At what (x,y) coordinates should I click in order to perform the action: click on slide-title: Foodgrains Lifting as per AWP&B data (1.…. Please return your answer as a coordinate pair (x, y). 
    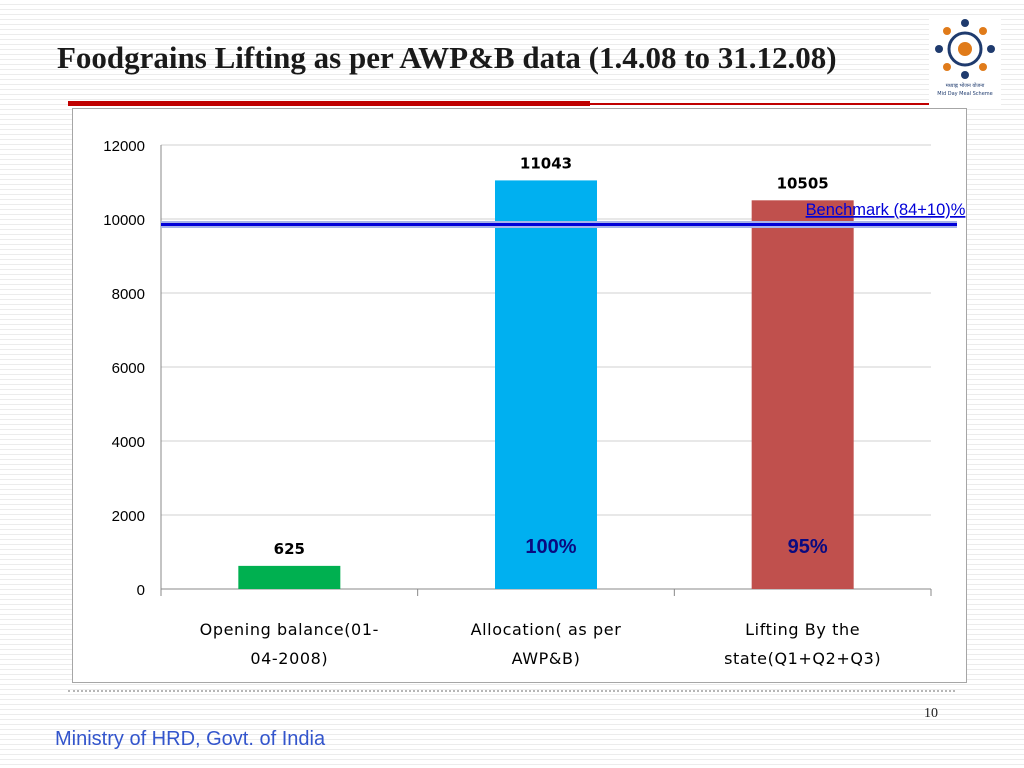
    Looking at the image, I should click on (447, 57).